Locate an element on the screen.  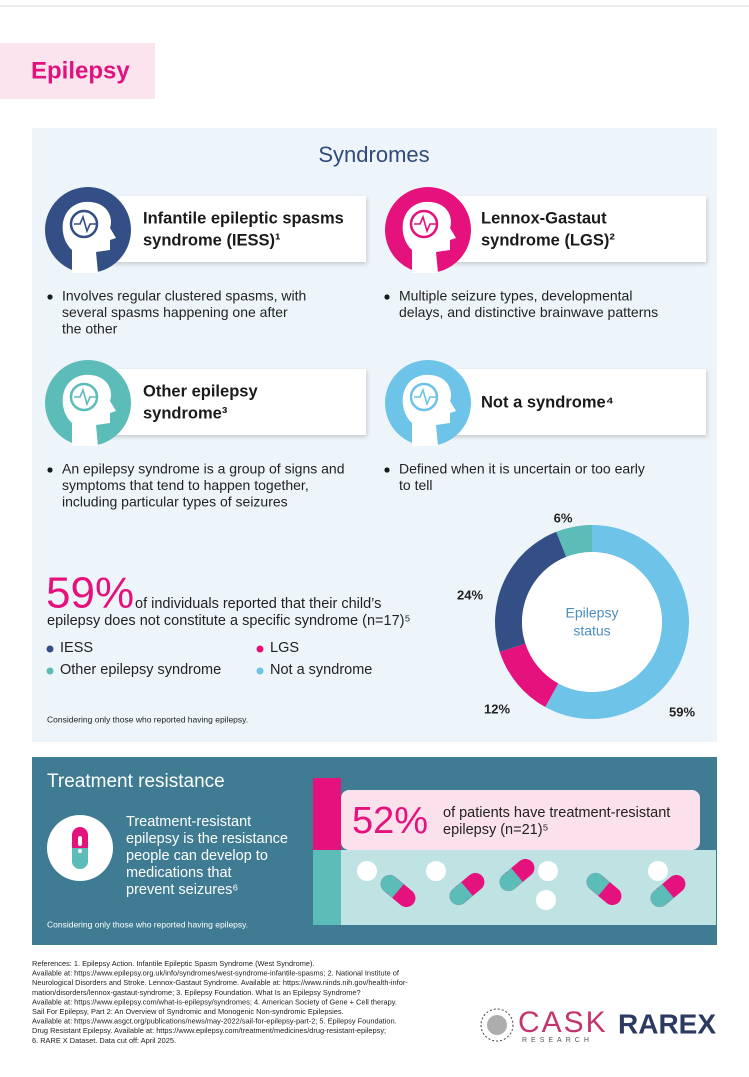
syndrome-description: Involves regular clustered spasms, with is located at coordinates (184, 296).